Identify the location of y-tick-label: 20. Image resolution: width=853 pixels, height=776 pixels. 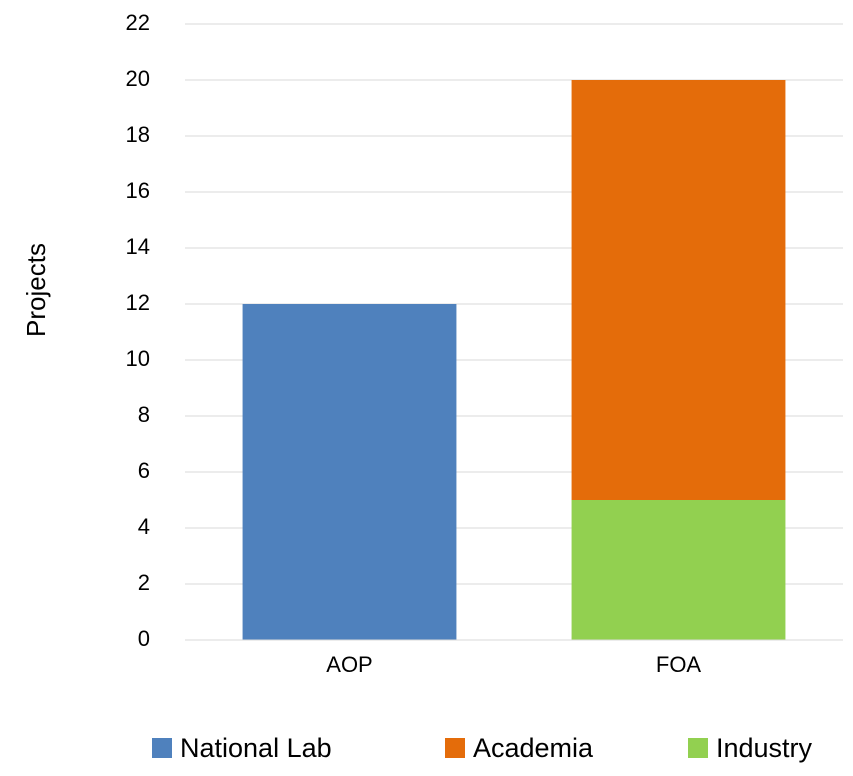
(138, 78).